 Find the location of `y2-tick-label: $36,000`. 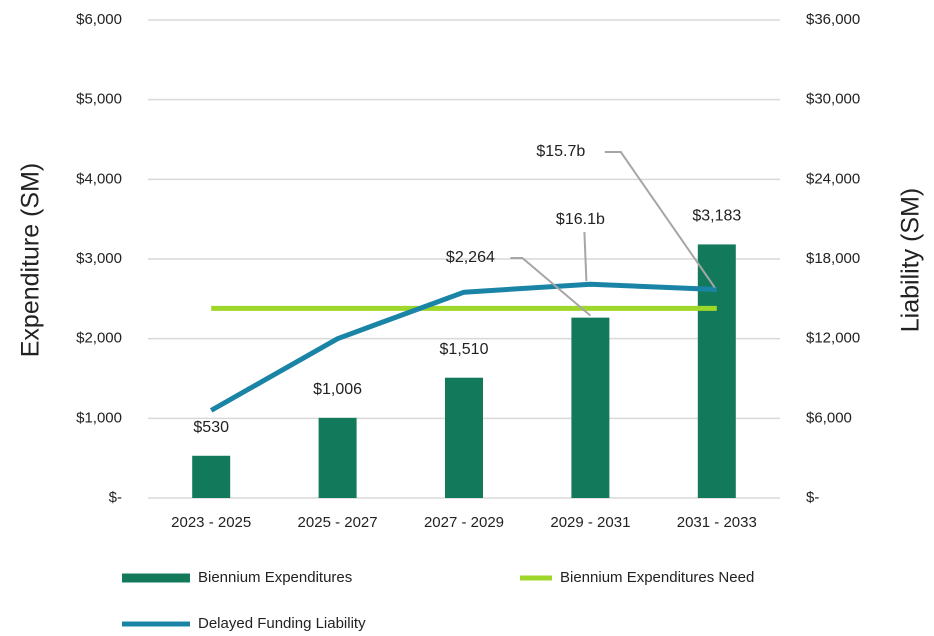

y2-tick-label: $36,000 is located at coordinates (833, 19).